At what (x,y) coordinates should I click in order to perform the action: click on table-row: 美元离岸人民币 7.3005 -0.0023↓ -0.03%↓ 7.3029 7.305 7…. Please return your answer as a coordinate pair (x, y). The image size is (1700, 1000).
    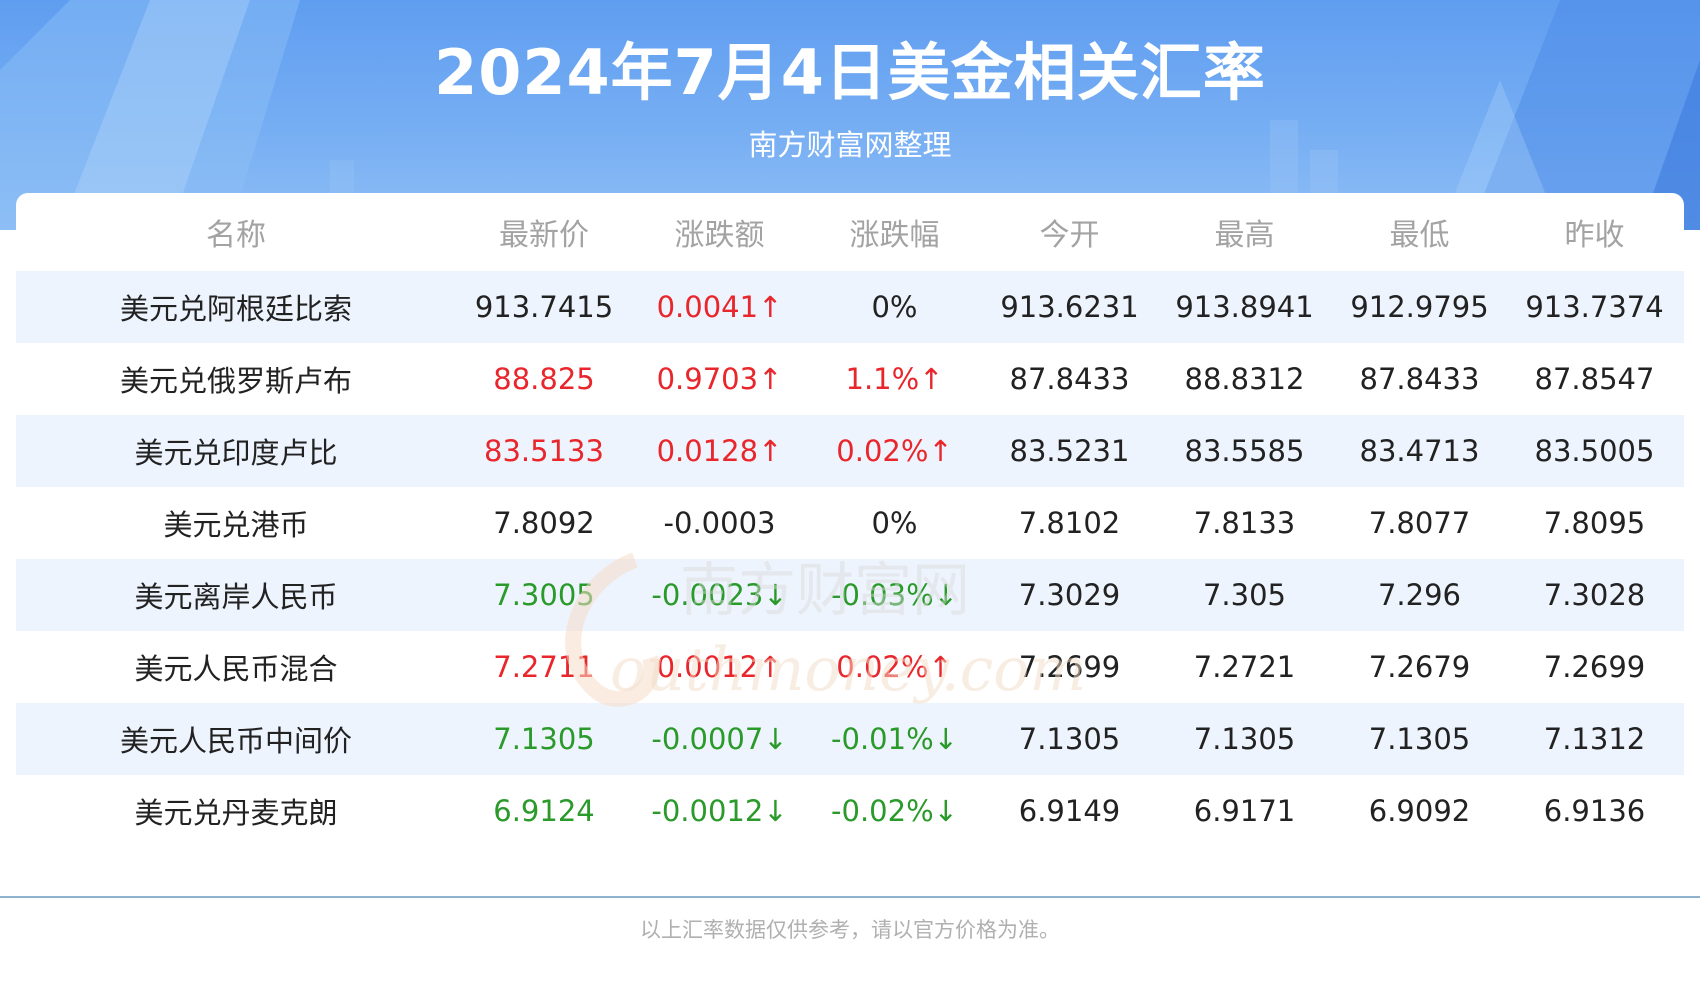
    Looking at the image, I should click on (850, 595).